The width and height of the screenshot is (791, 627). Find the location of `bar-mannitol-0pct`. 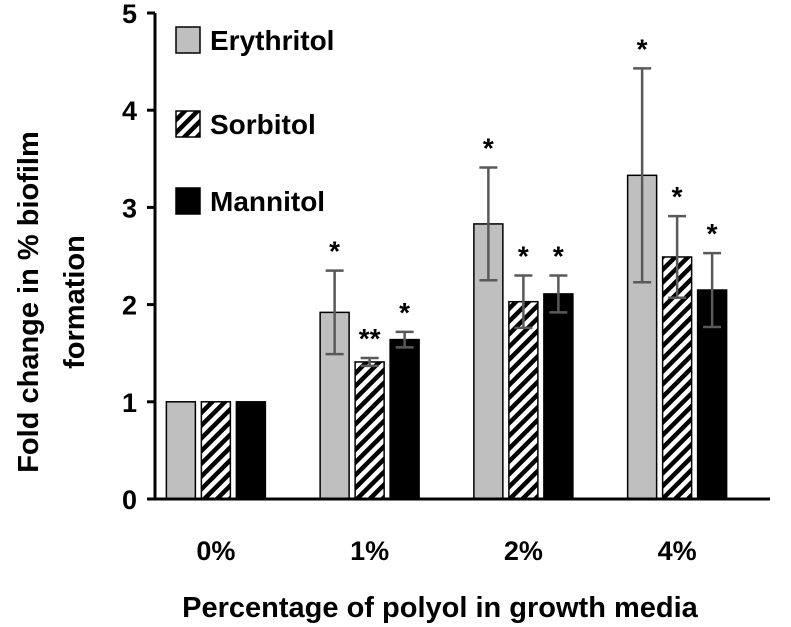

bar-mannitol-0pct is located at coordinates (251, 450).